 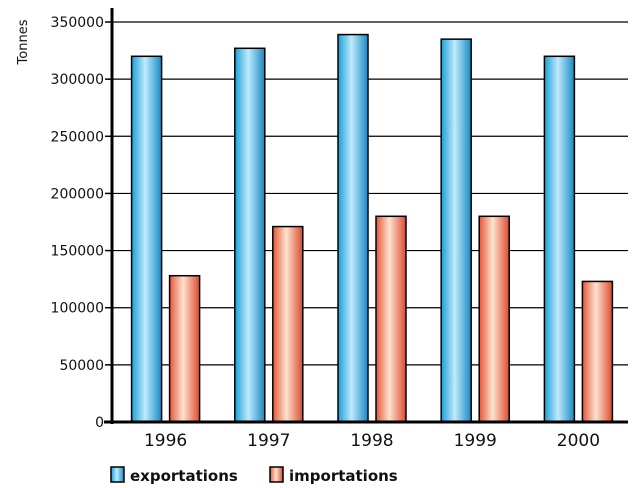 What do you see at coordinates (117, 474) in the screenshot?
I see `legend-swatch-exportations` at bounding box center [117, 474].